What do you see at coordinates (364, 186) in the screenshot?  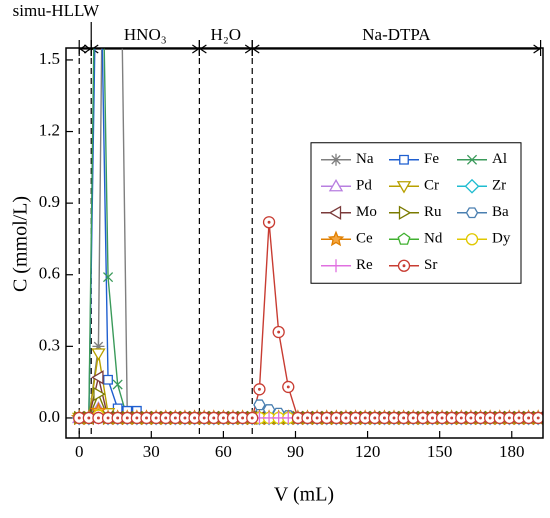 I see `legend-text: Pd` at bounding box center [364, 186].